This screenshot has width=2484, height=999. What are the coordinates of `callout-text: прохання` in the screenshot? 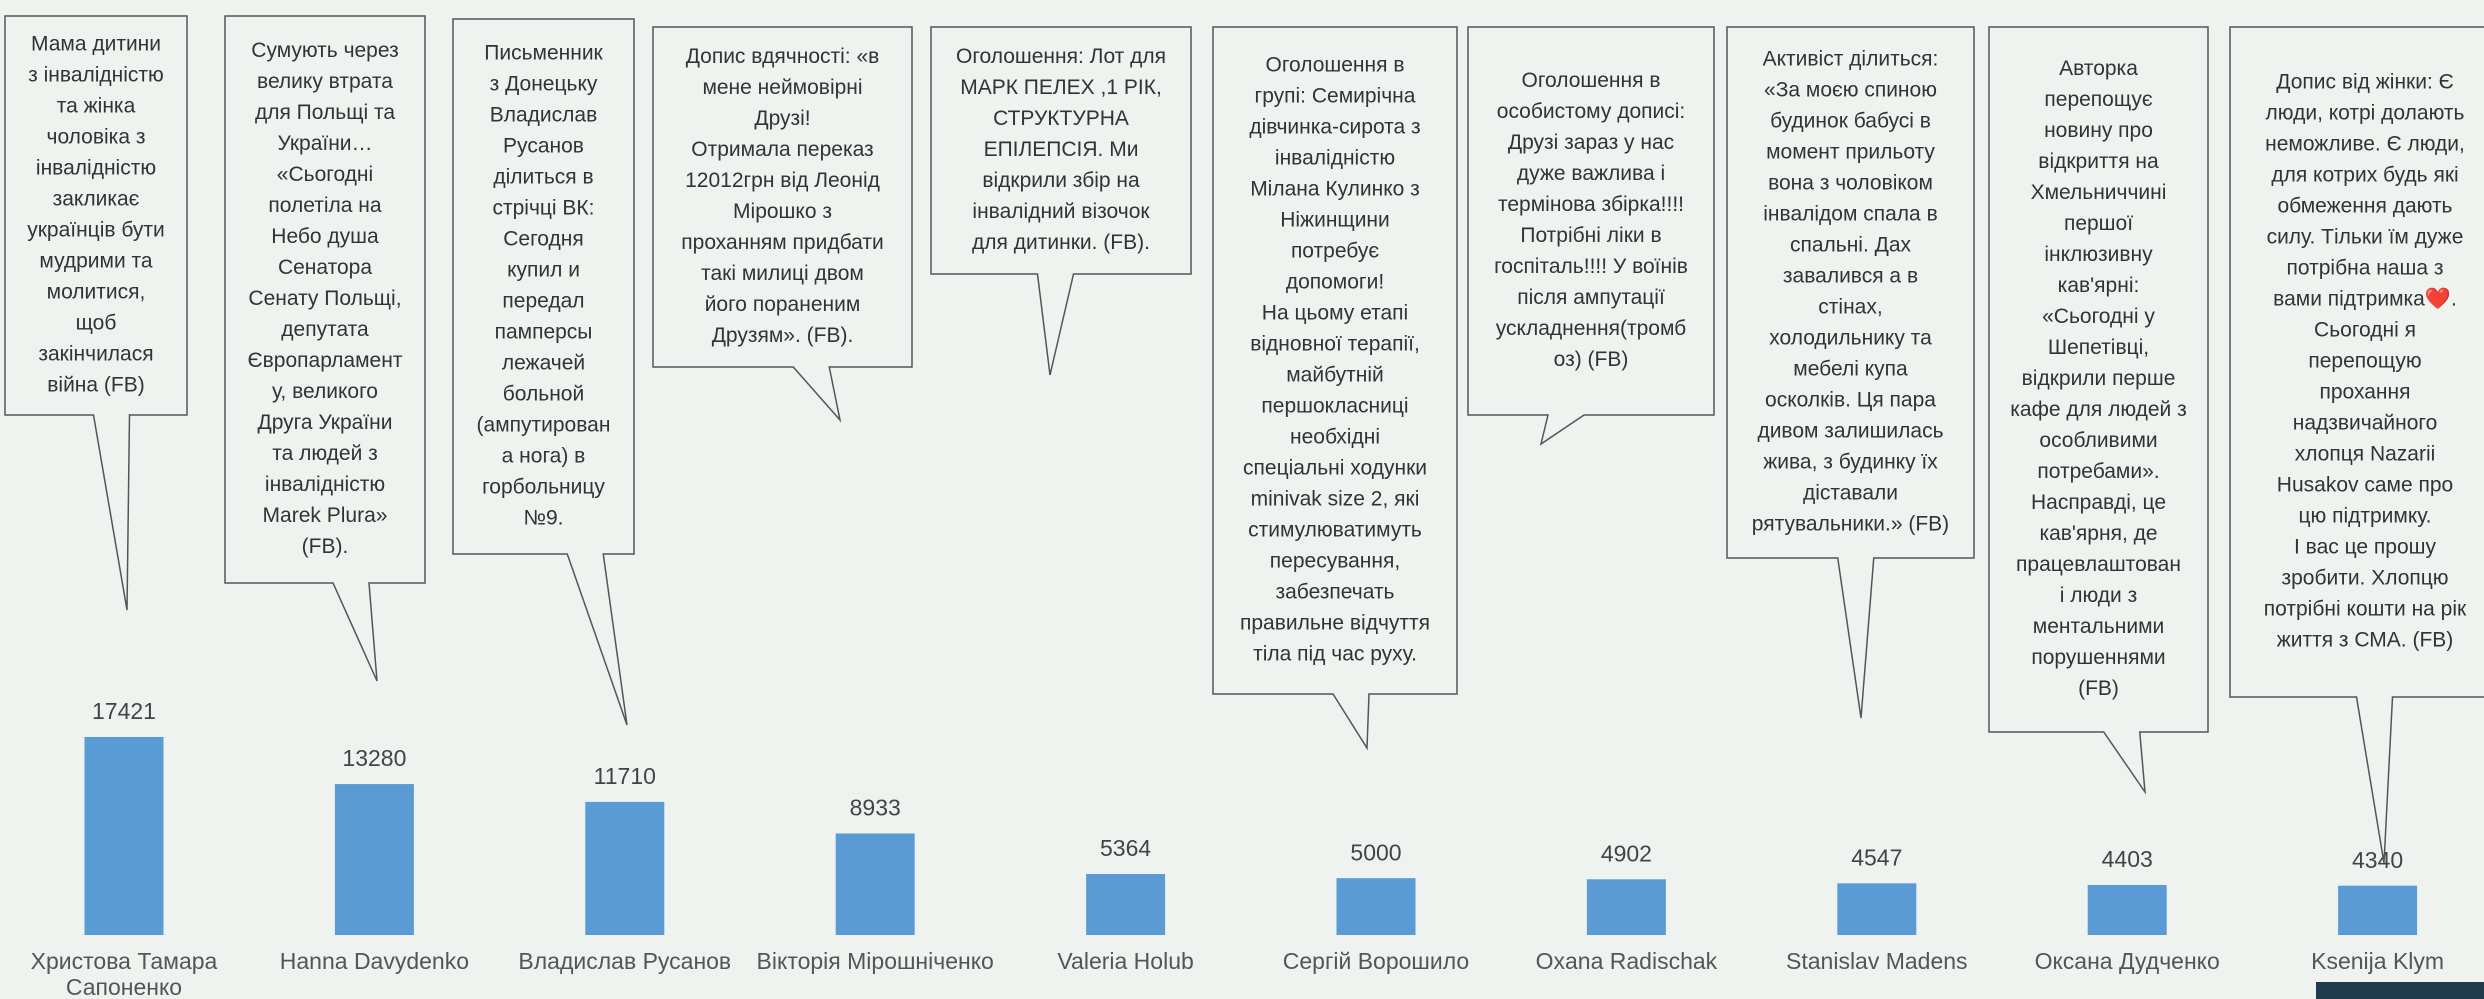 It's located at (2364, 392).